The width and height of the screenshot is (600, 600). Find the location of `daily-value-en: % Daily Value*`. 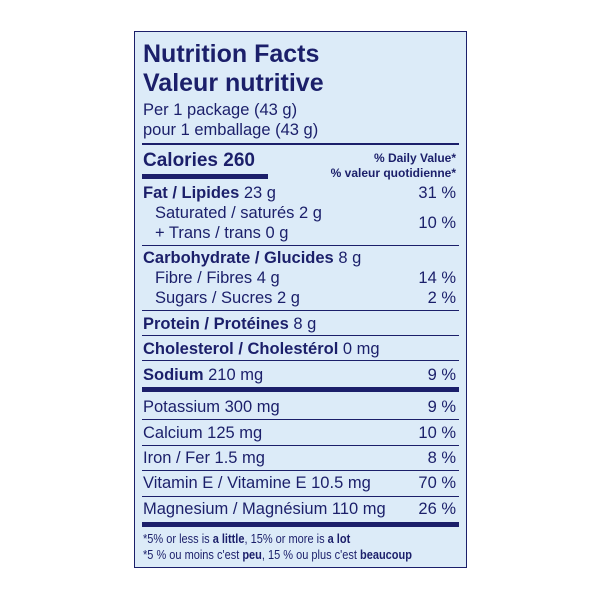

daily-value-en: % Daily Value* is located at coordinates (414, 158).